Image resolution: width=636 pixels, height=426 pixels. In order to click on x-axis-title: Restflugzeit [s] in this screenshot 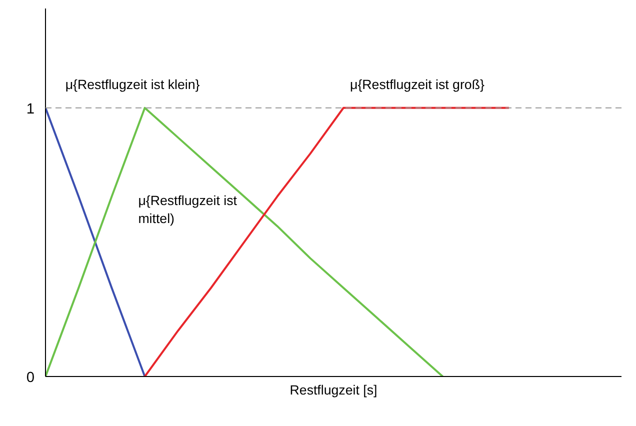, I will do `click(334, 390)`.